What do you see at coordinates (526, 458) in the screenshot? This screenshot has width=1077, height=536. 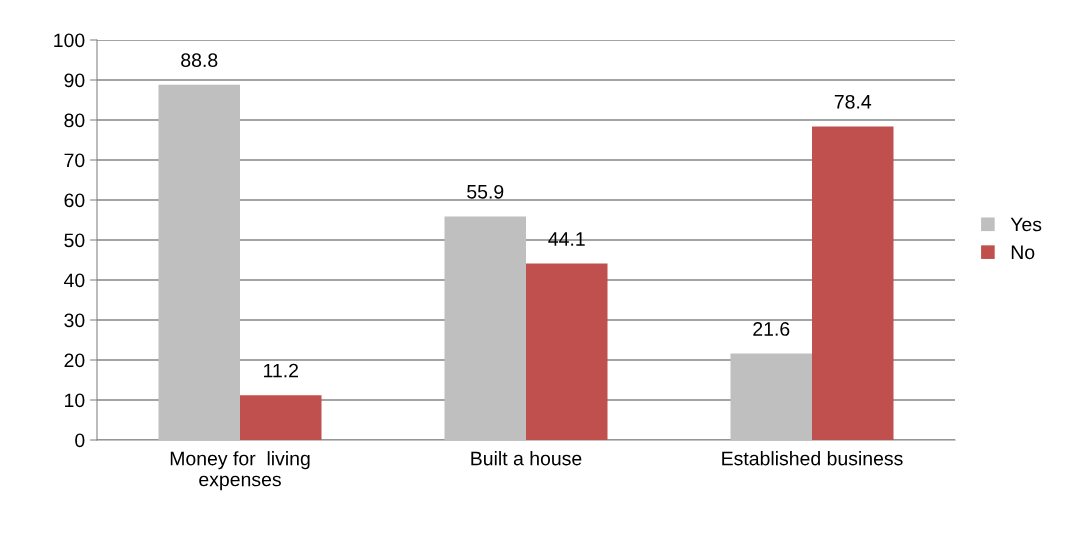 I see `x-tick-label: Built a house` at bounding box center [526, 458].